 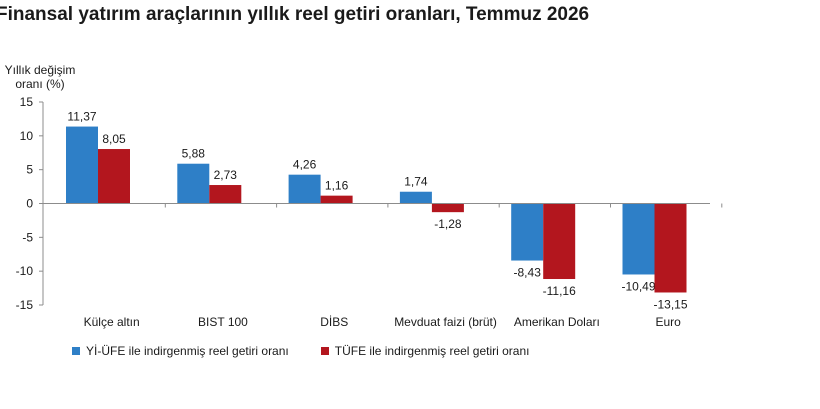 I want to click on data-label: 1,16, so click(x=337, y=186).